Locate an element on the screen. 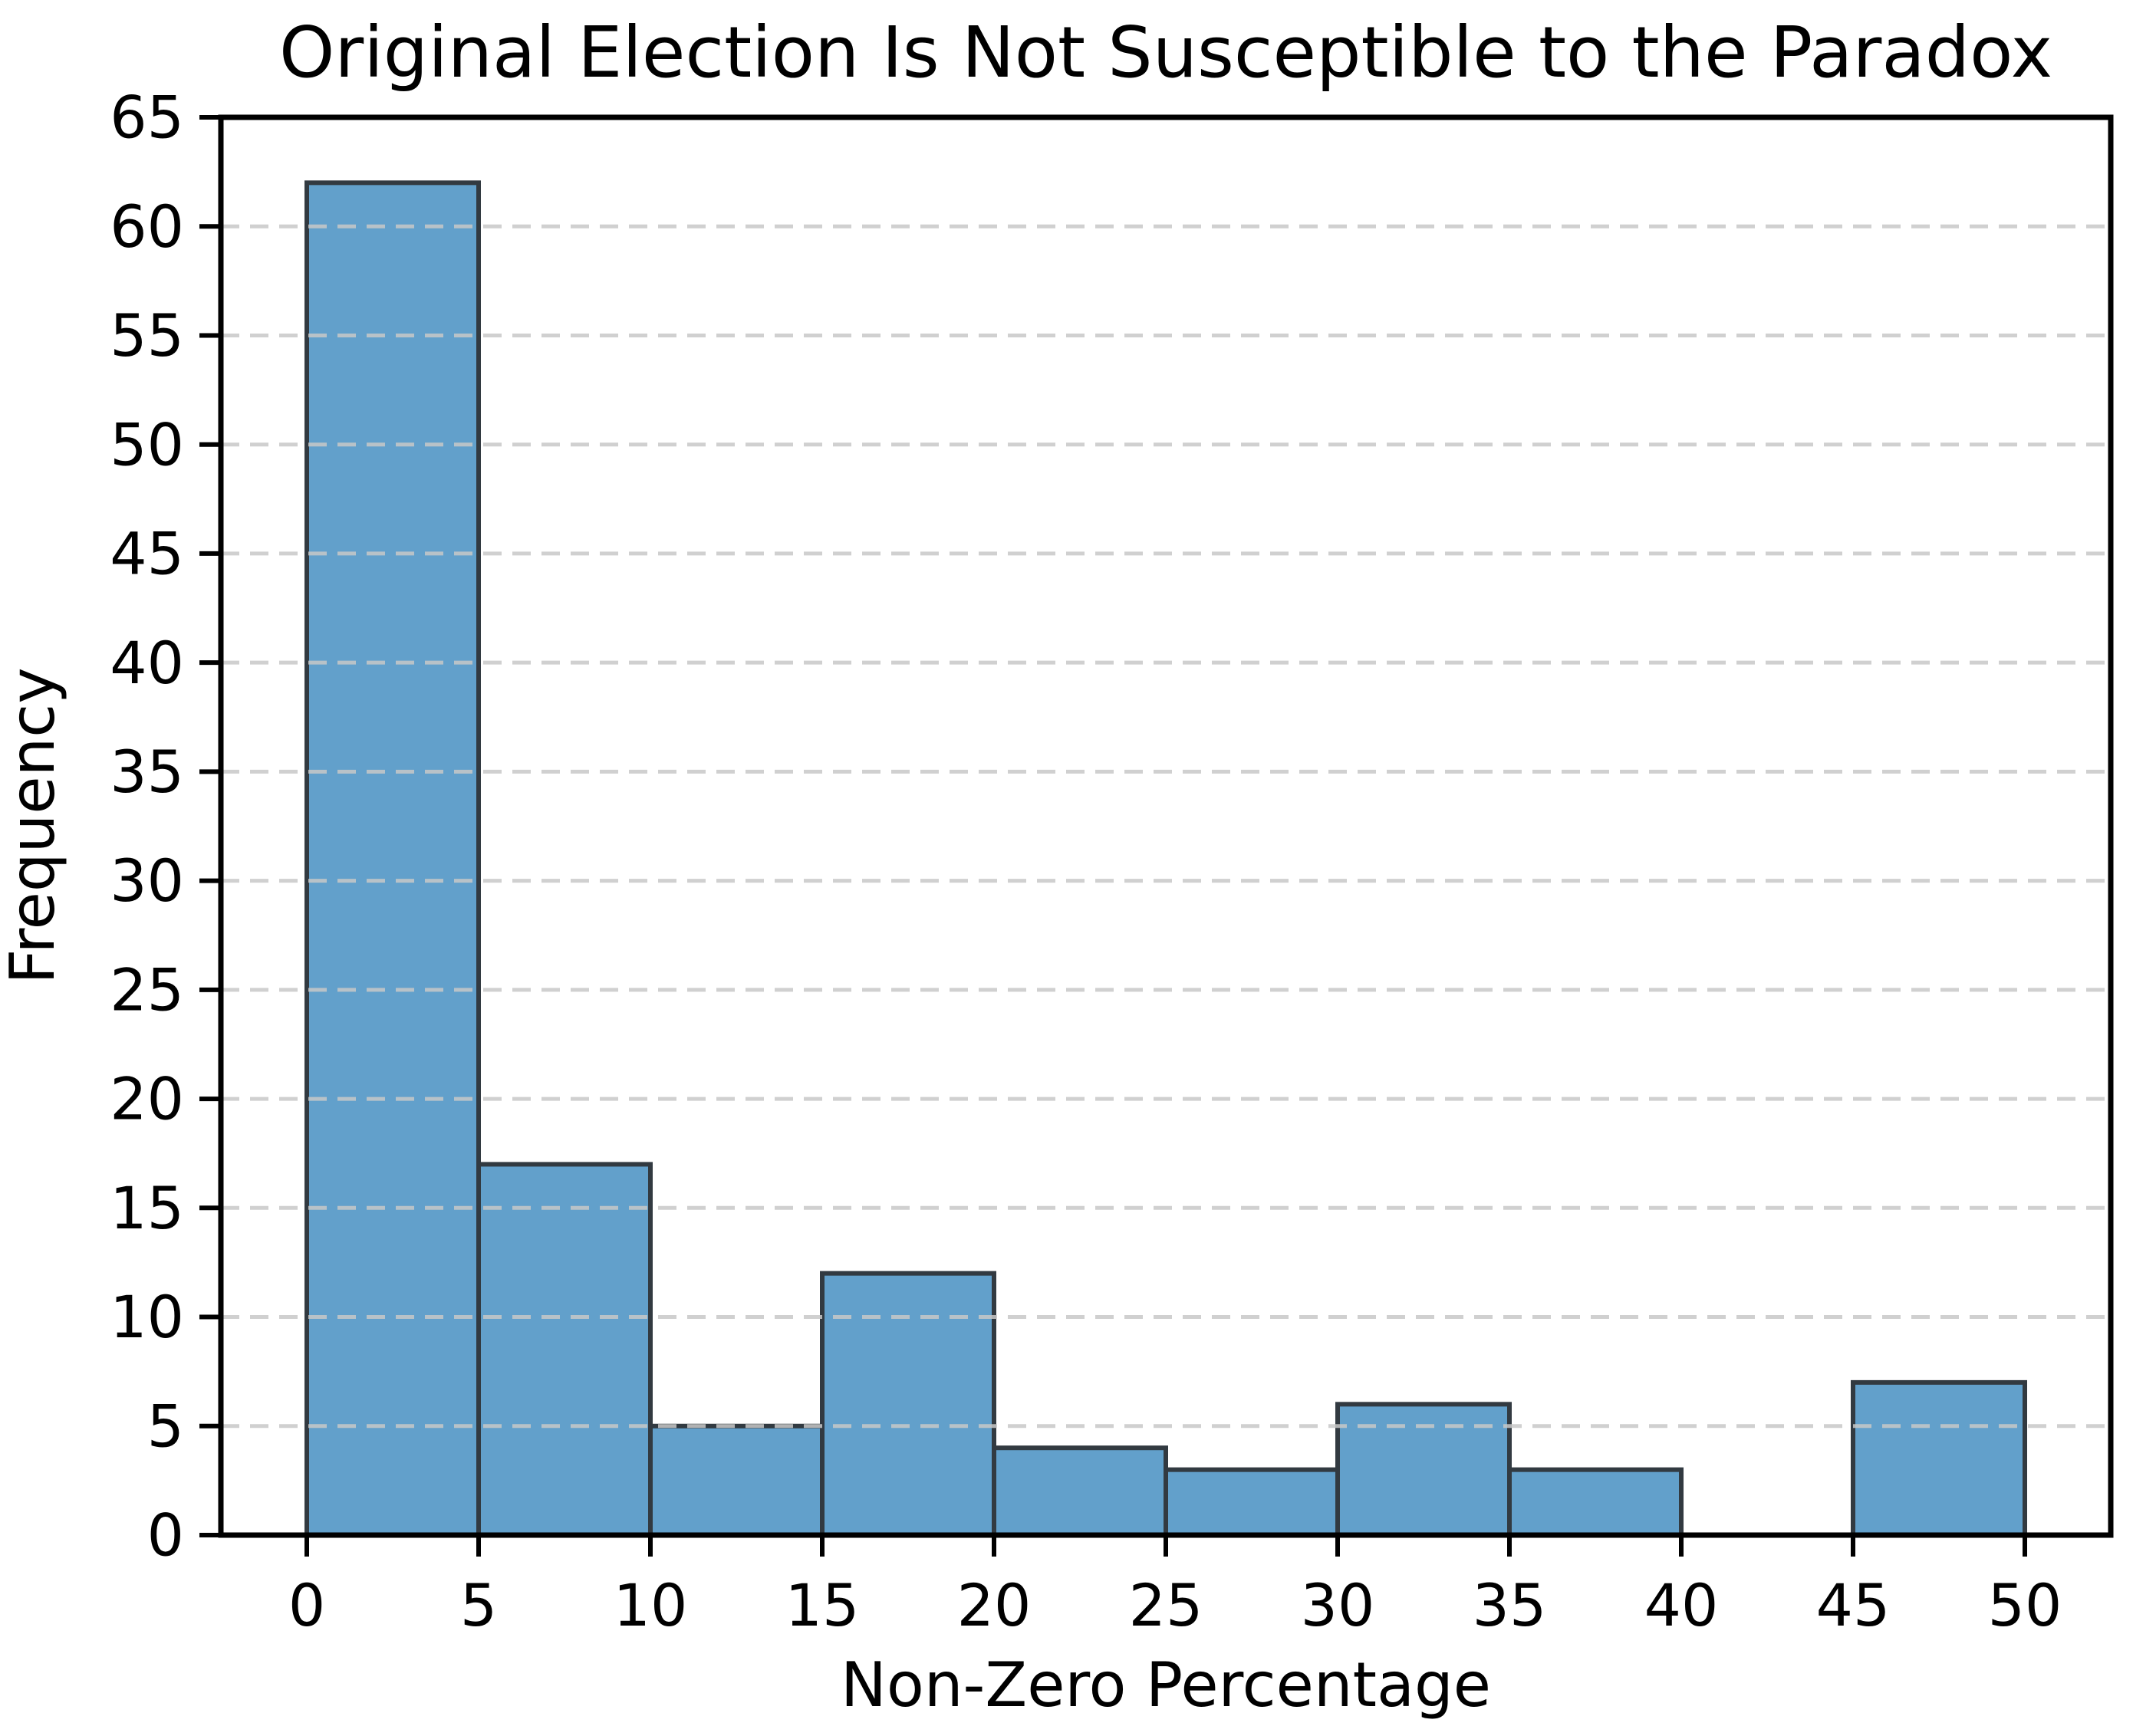 This screenshot has height=1736, width=2156. y-tick-label: 30 is located at coordinates (147, 881).